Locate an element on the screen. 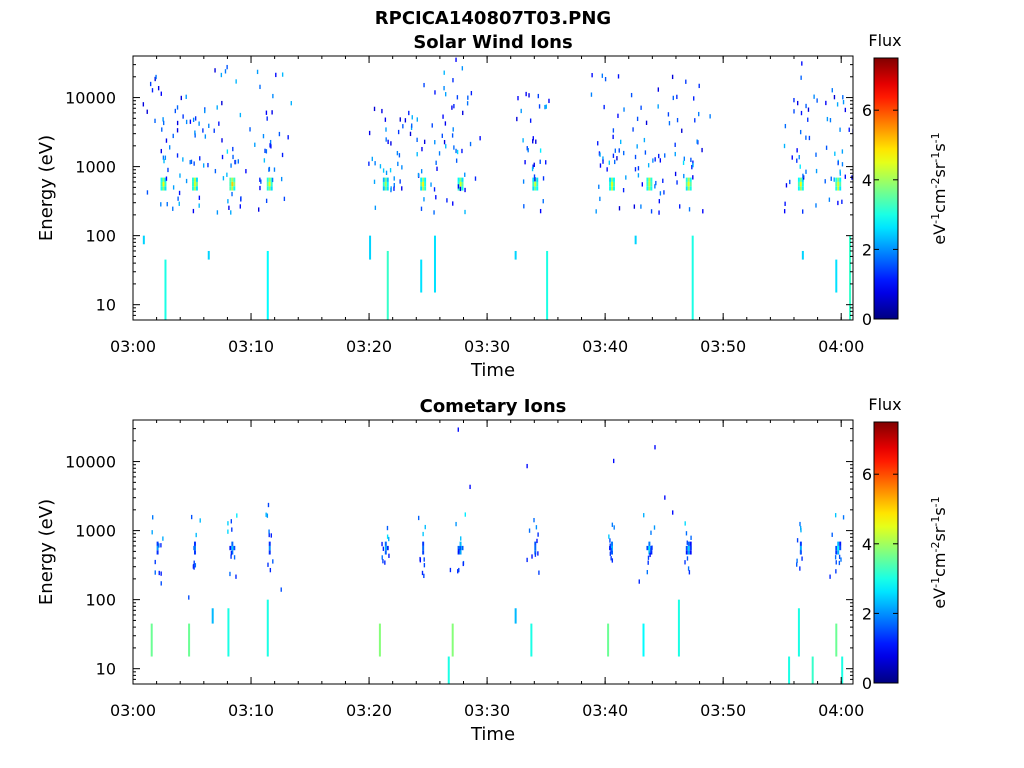 The width and height of the screenshot is (1024, 768). colorbar-unit-label: eV-1cm-2sr-1s-1 is located at coordinates (939, 552).